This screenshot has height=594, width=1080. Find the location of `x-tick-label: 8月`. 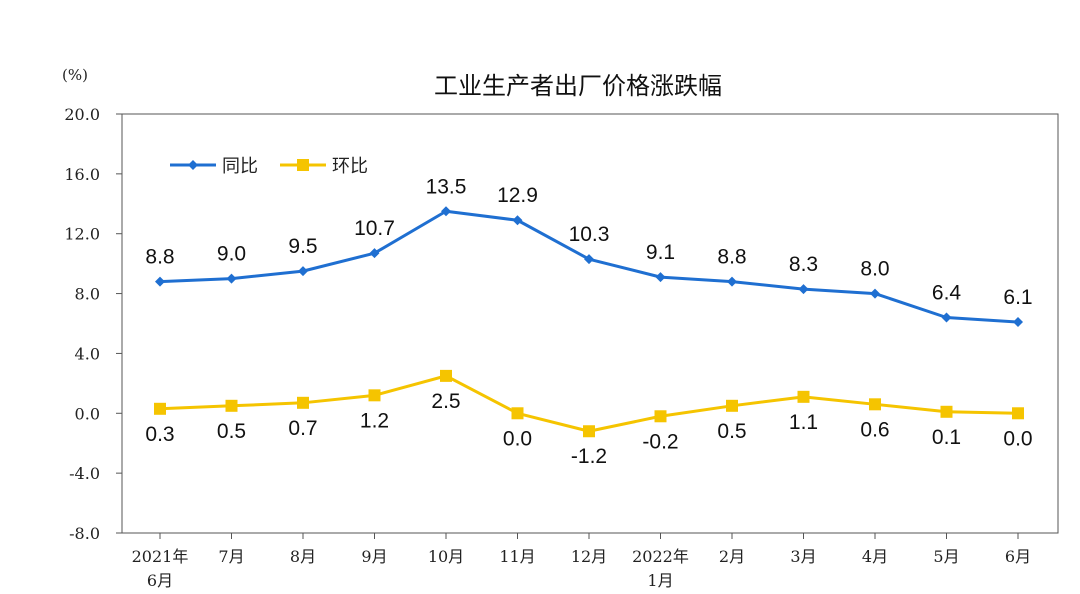

x-tick-label: 8月 is located at coordinates (303, 556).